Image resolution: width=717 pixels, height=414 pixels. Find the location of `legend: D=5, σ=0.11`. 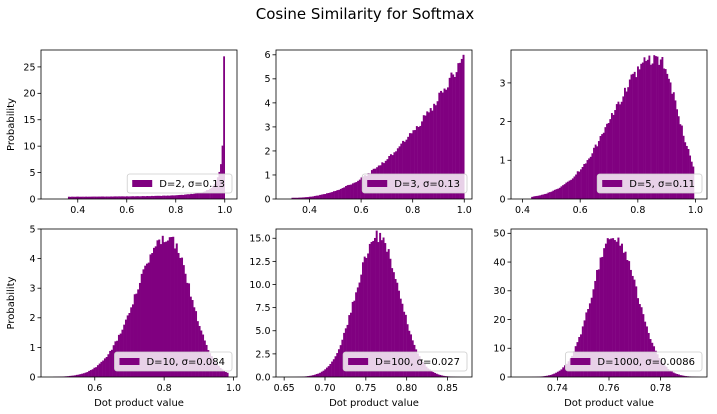

legend: D=5, σ=0.11 is located at coordinates (649, 183).